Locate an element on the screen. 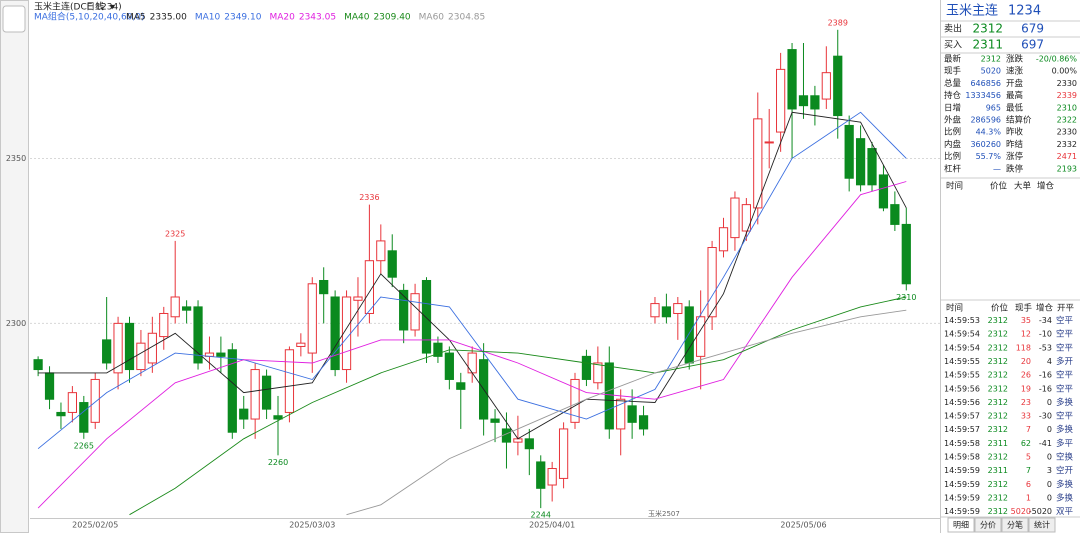 Image resolution: width=1080 pixels, height=533 pixels. trade-volume: 62 is located at coordinates (1026, 443).